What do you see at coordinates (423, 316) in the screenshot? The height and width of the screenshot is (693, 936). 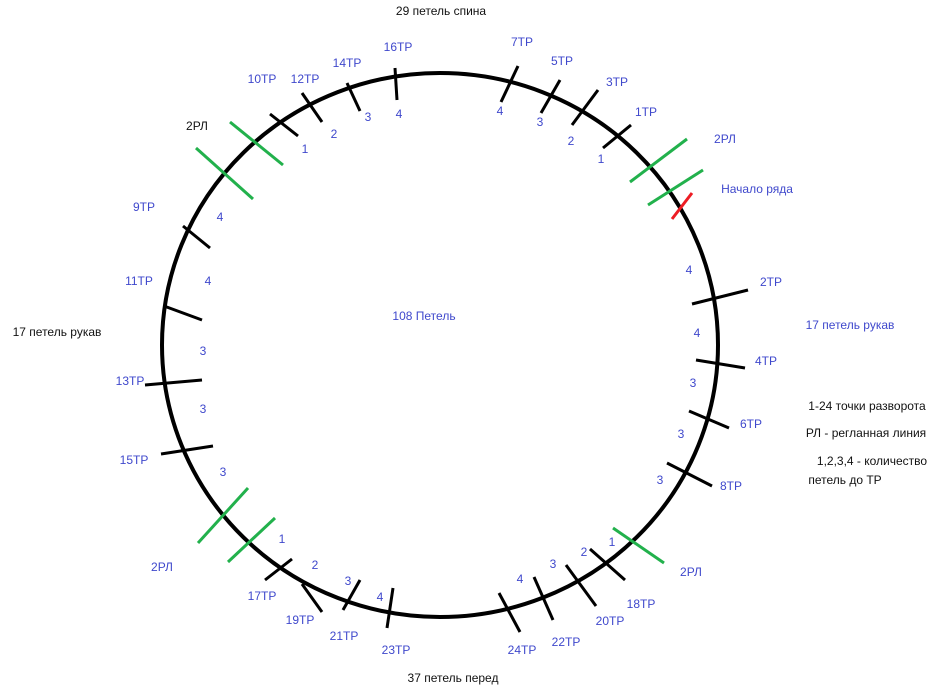 I see `label: 108 Петель` at bounding box center [423, 316].